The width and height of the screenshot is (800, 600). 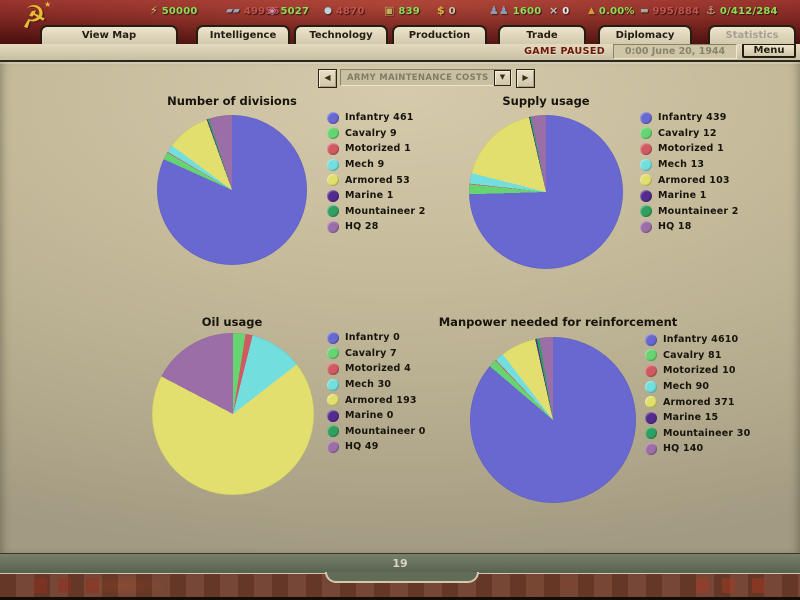 What do you see at coordinates (232, 101) in the screenshot?
I see `chart-title-number-of-divisions: Number of divisions` at bounding box center [232, 101].